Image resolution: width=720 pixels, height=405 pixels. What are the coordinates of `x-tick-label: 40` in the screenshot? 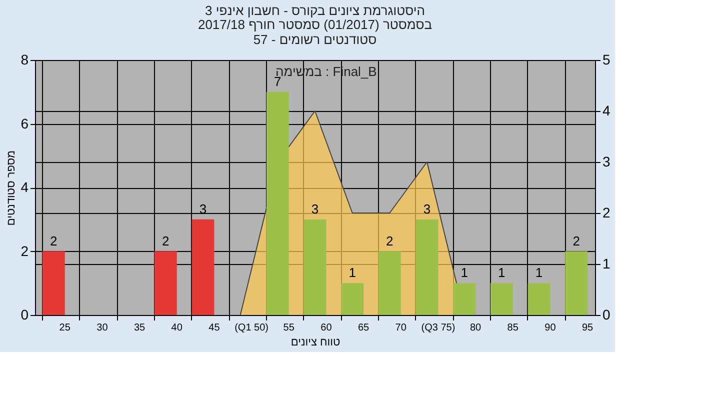 It's located at (177, 328).